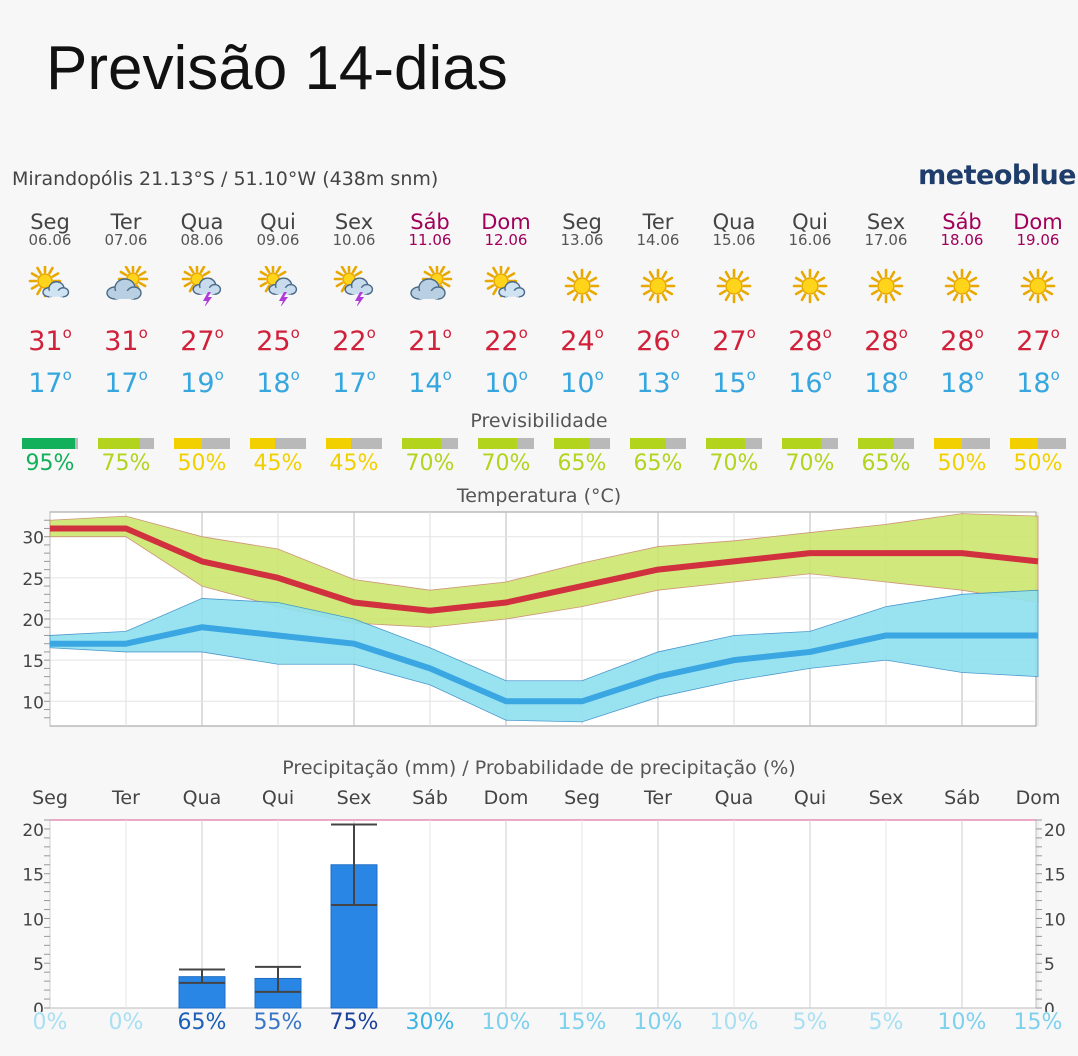  I want to click on max-temp-value: 22, so click(349, 341).